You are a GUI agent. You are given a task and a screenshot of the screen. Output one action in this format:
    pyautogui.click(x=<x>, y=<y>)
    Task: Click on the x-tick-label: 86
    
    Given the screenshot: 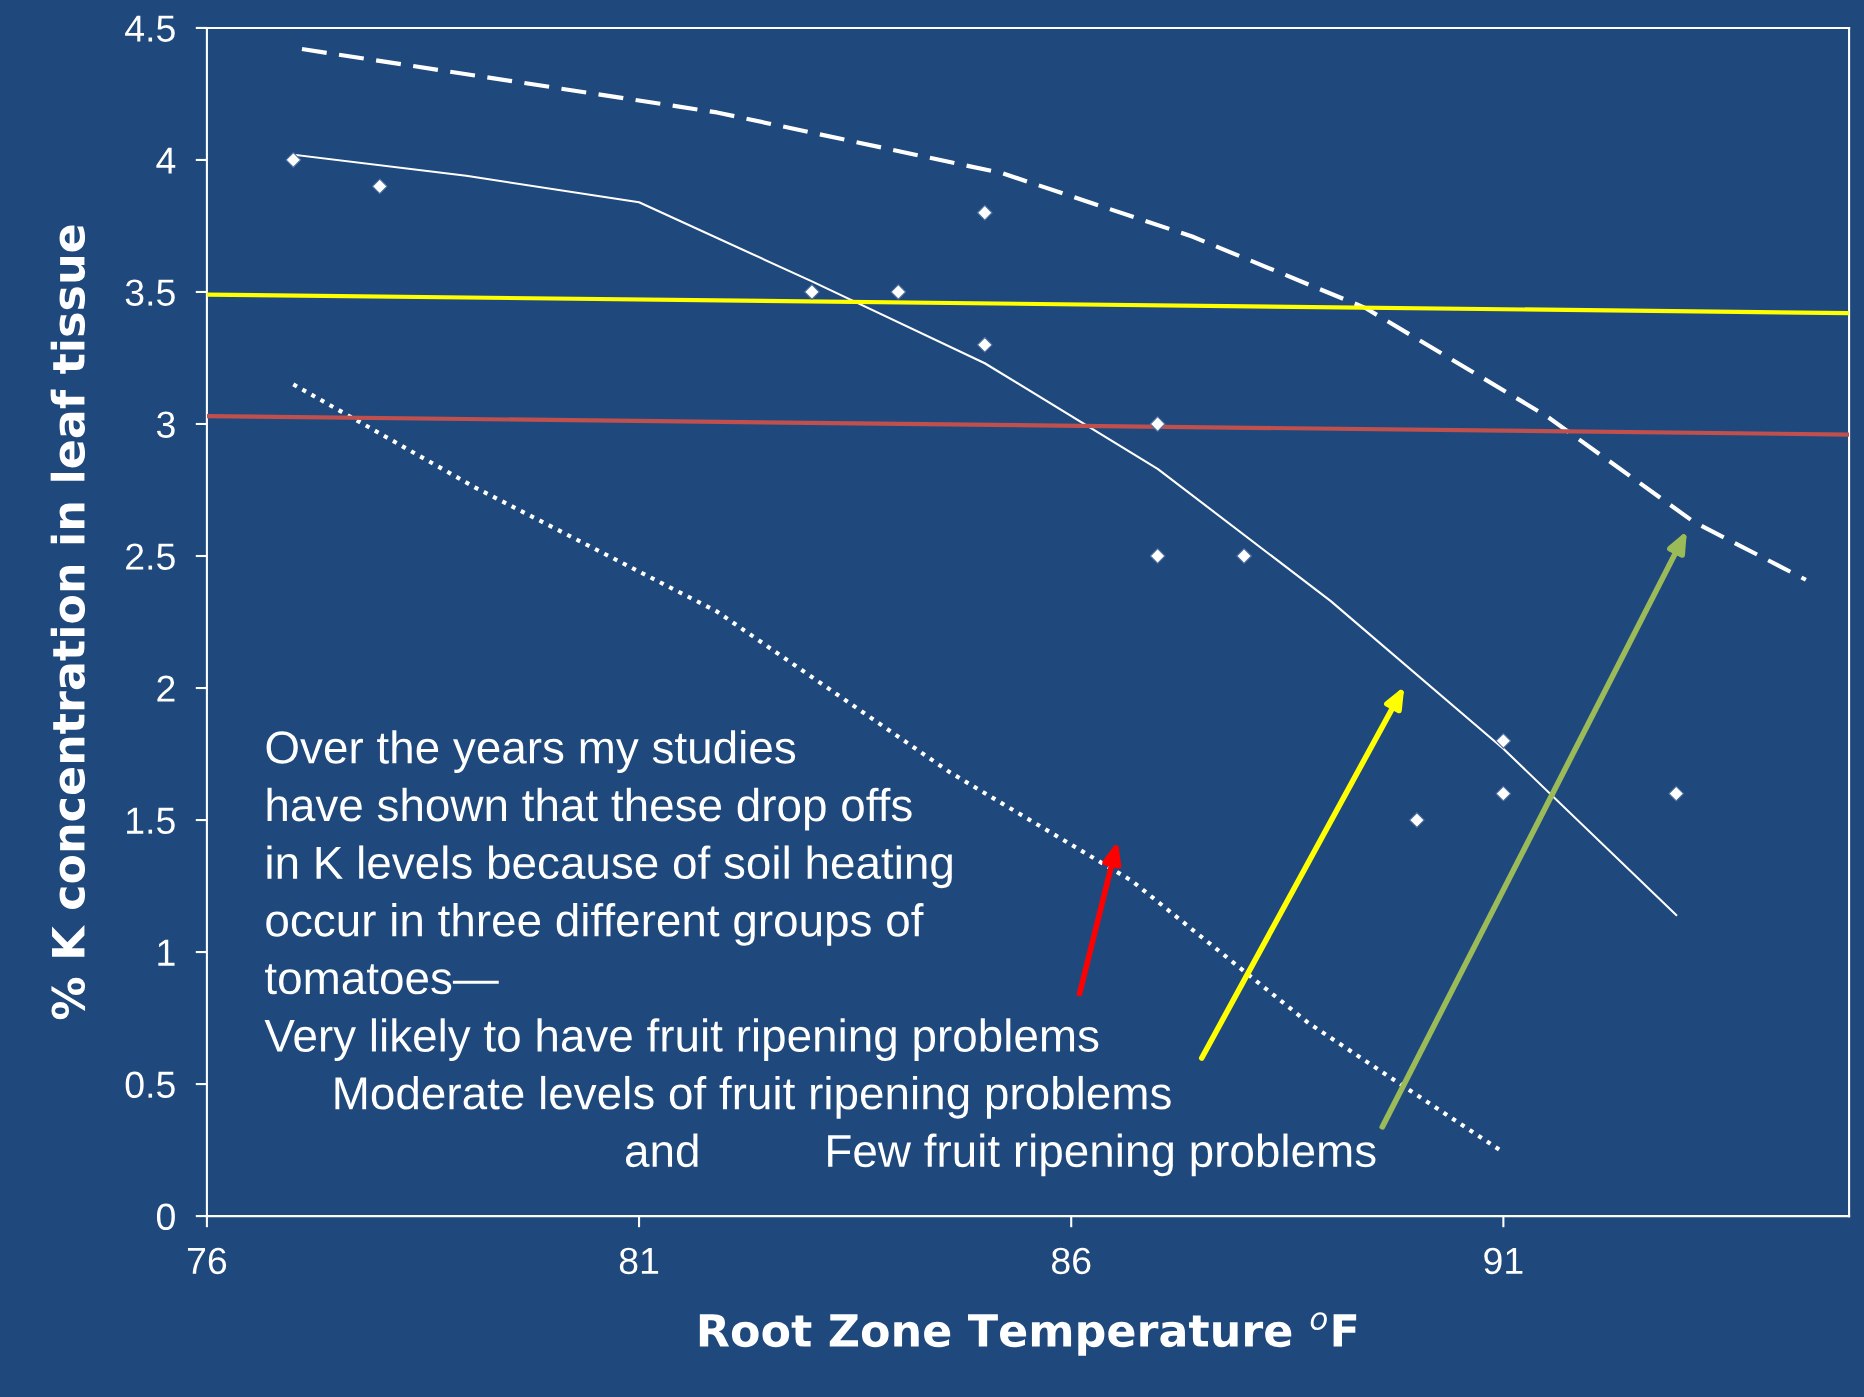 What is the action you would take?
    pyautogui.click(x=1071, y=1261)
    